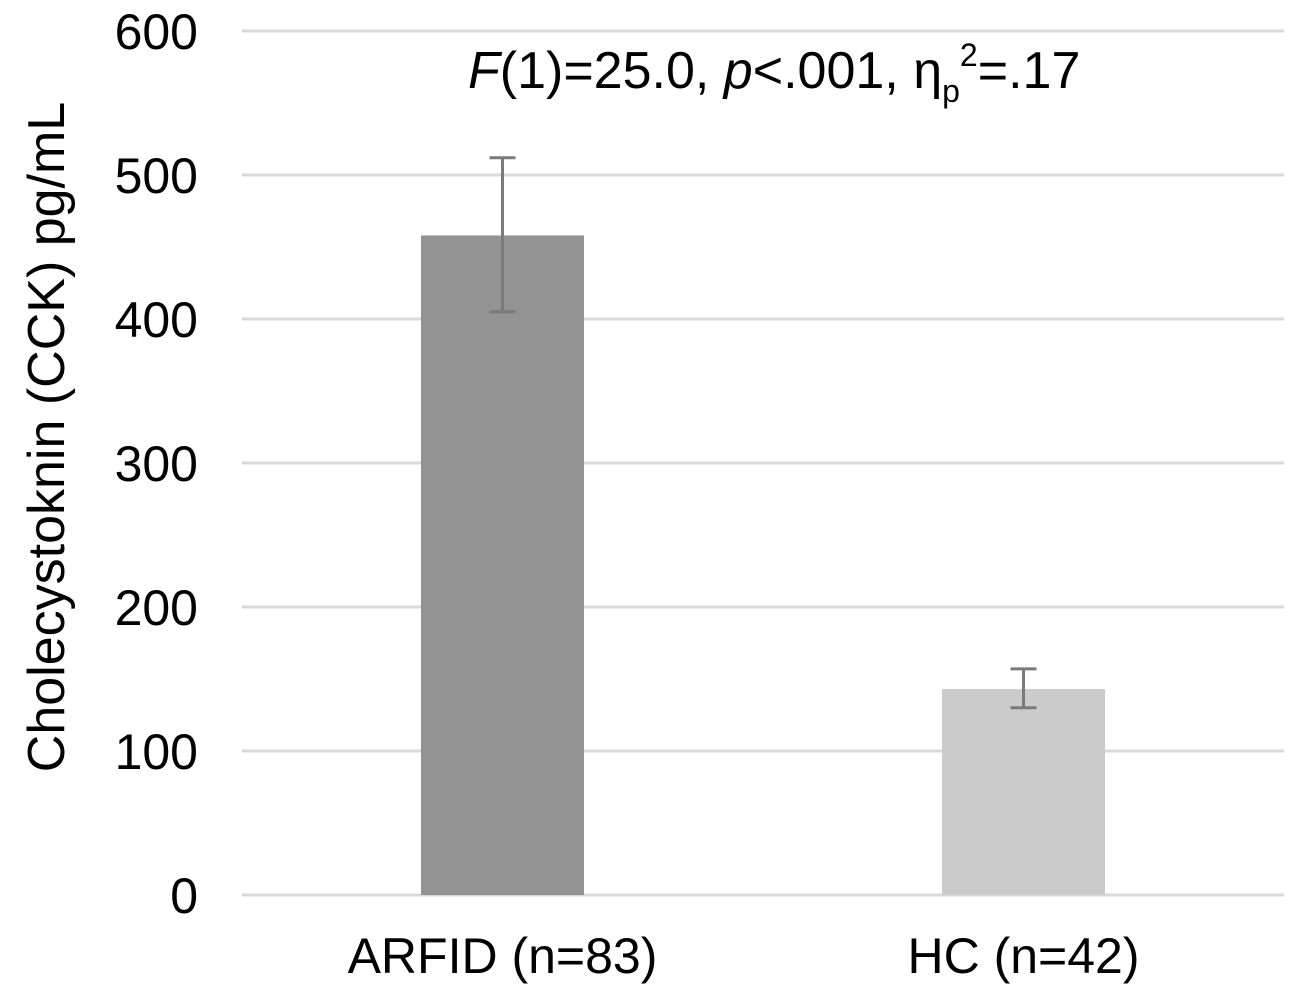 Image resolution: width=1290 pixels, height=991 pixels. What do you see at coordinates (47, 437) in the screenshot?
I see `y-axis-label: Cholecystoknin (CCK) pg/mL` at bounding box center [47, 437].